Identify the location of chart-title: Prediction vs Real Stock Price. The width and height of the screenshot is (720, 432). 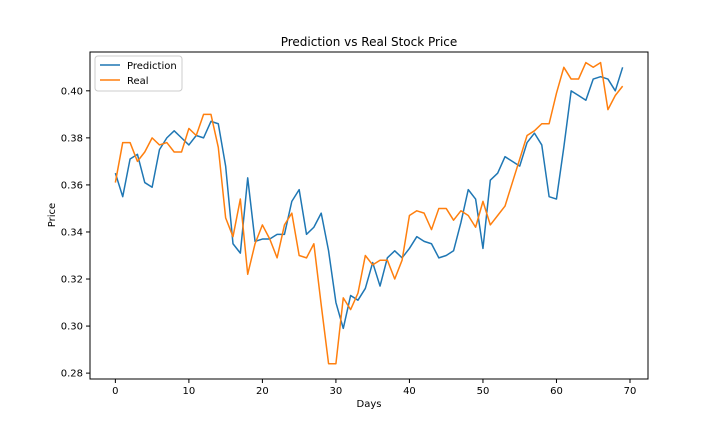
(369, 42).